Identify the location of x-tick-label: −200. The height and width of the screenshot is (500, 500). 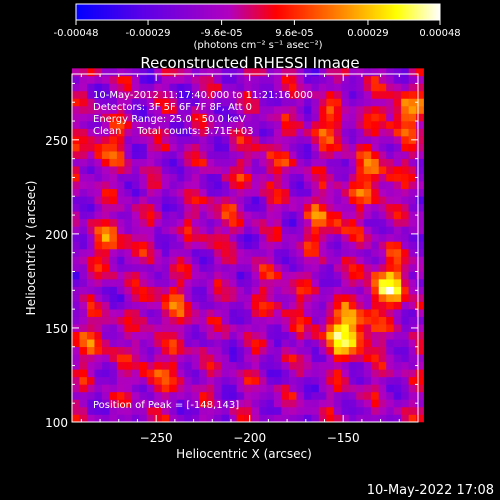
(249, 438).